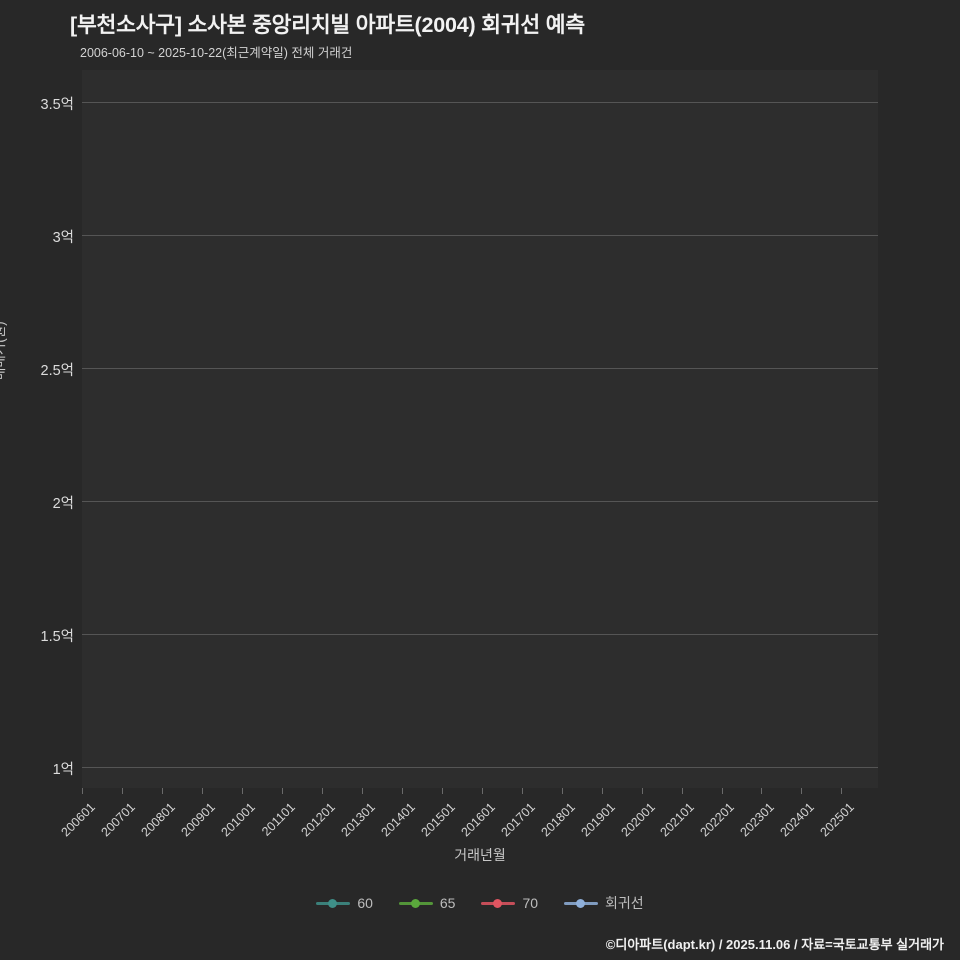 This screenshot has width=960, height=960. I want to click on legend-label: 70, so click(530, 903).